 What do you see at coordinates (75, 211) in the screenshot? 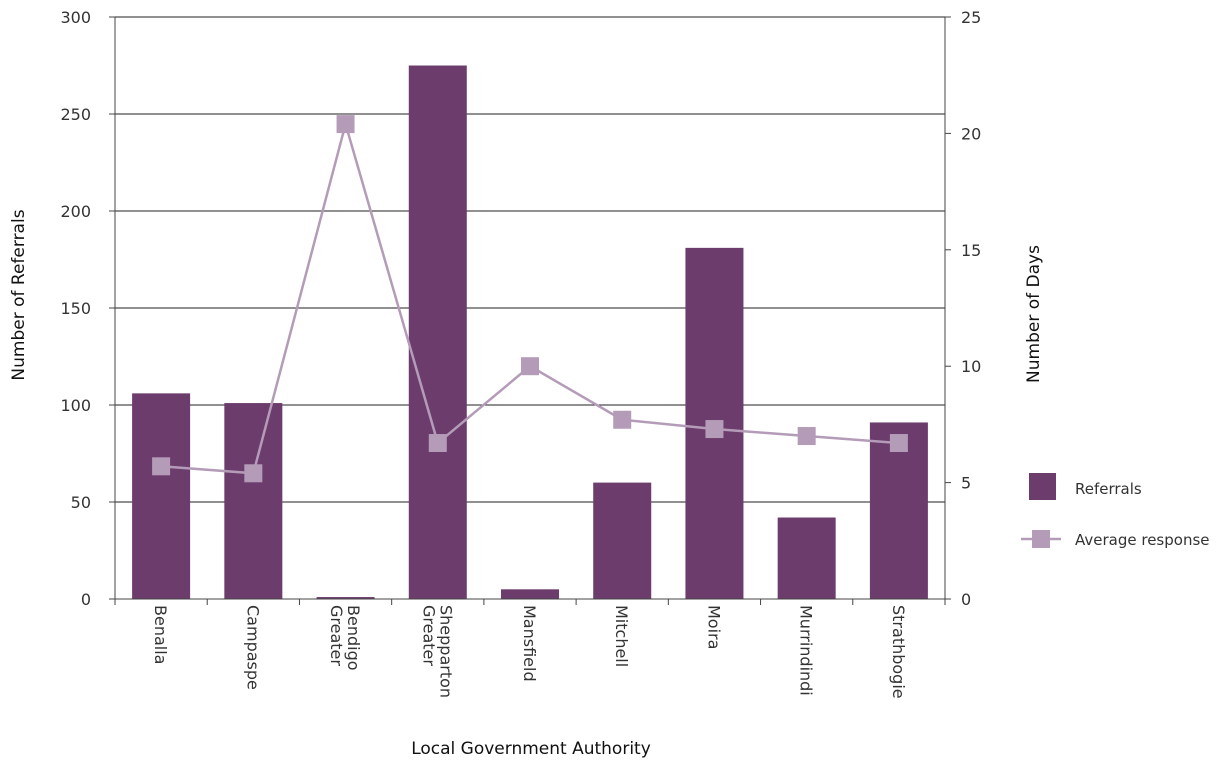
I see `y-tick-label: 200` at bounding box center [75, 211].